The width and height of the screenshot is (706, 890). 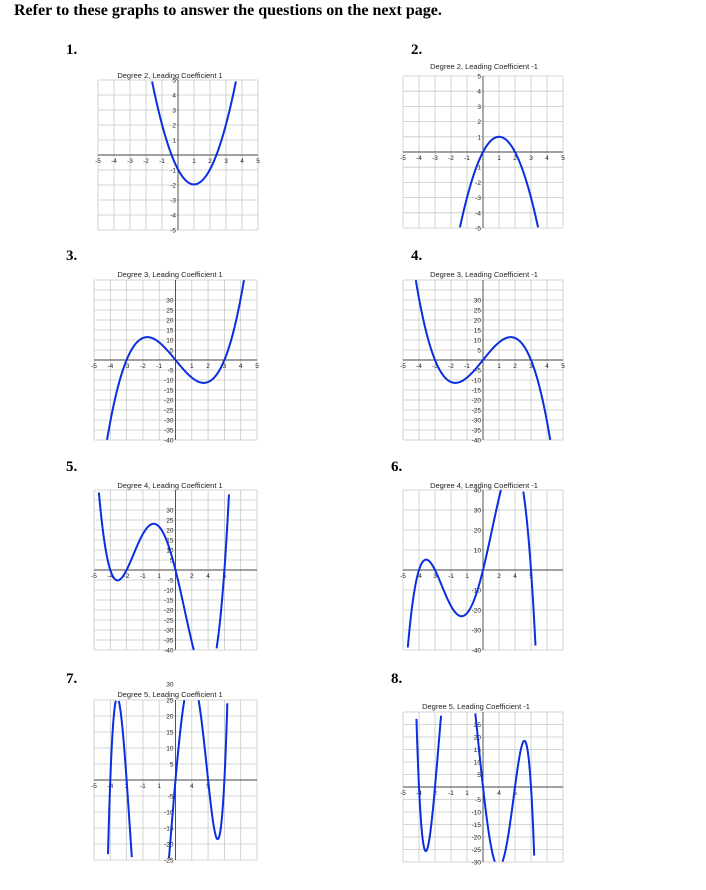 I want to click on y-tick-label: -35, so click(x=477, y=431).